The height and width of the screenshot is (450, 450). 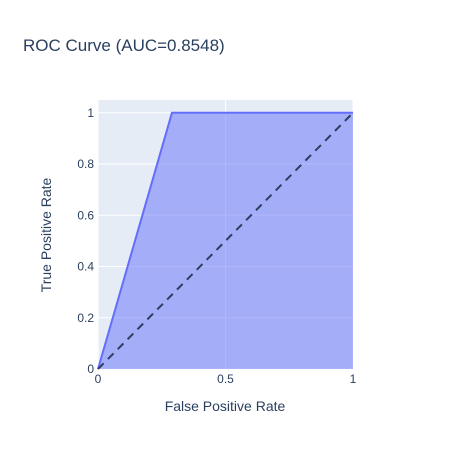 I want to click on y-axis-title: True Positive Rate, so click(x=46, y=234).